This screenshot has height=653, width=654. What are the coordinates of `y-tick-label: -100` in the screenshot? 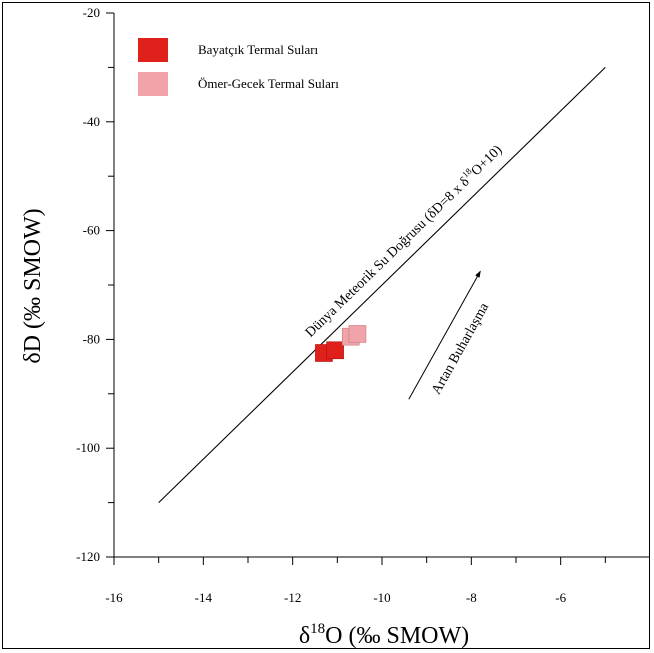 It's located at (88, 447).